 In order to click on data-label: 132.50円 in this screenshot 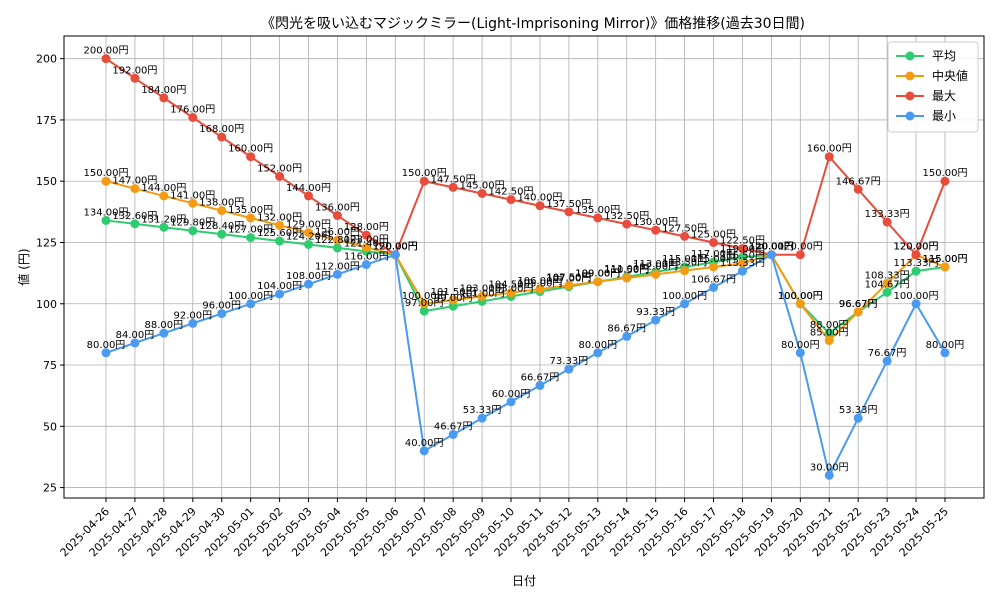, I will do `click(626, 216)`.